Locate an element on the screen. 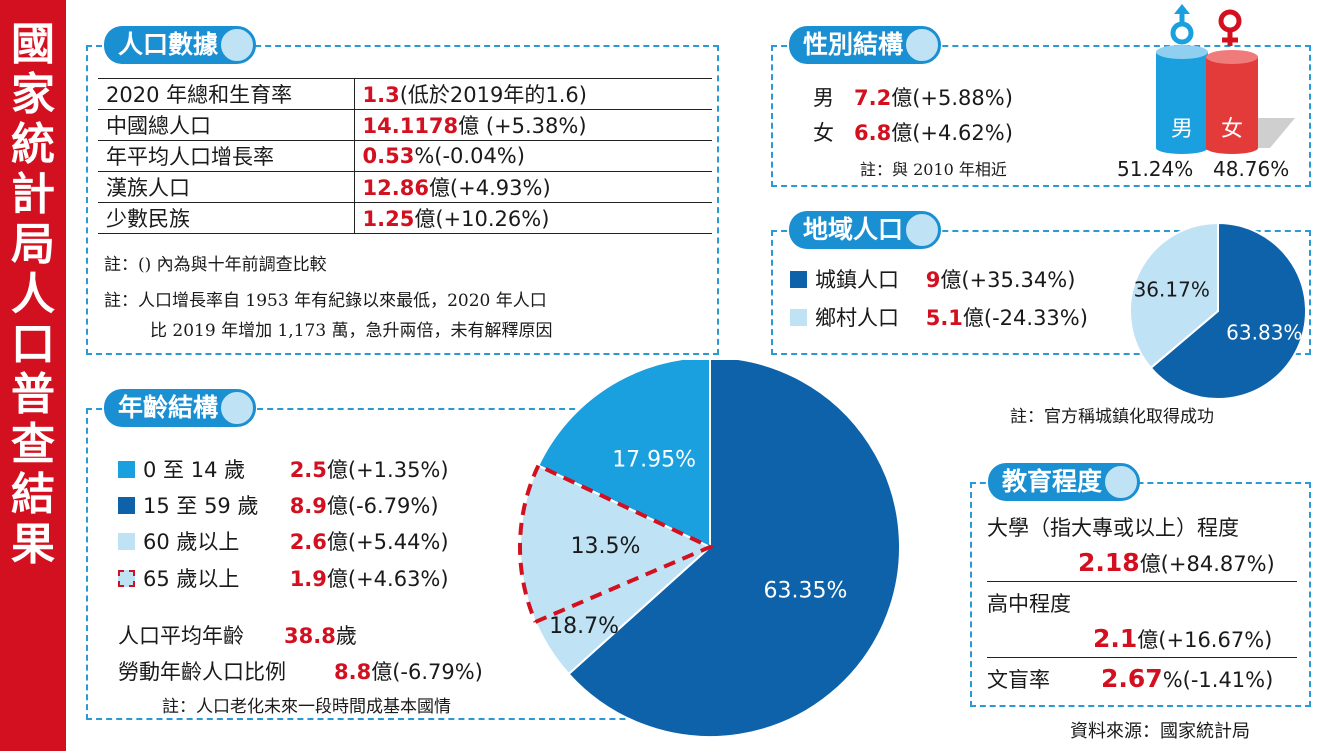  urban-value: 9 is located at coordinates (933, 280).